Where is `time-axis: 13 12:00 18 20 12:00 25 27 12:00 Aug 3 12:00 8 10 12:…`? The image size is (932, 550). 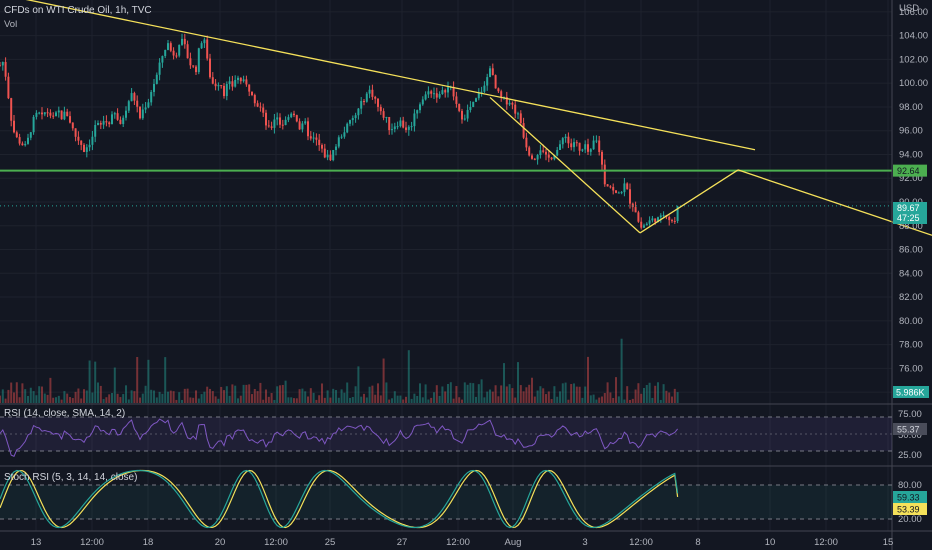 time-axis: 13 12:00 18 20 12:00 25 27 12:00 Aug 3 12:00 8 10 12:… is located at coordinates (462, 542).